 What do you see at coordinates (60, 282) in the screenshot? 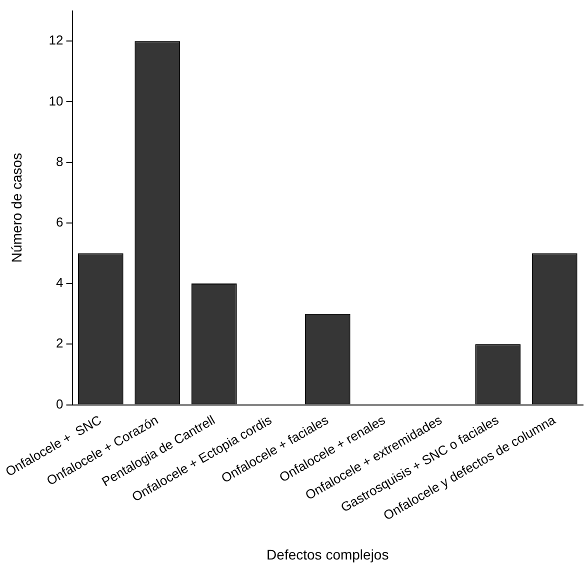
I see `y-tick-label: 4` at bounding box center [60, 282].